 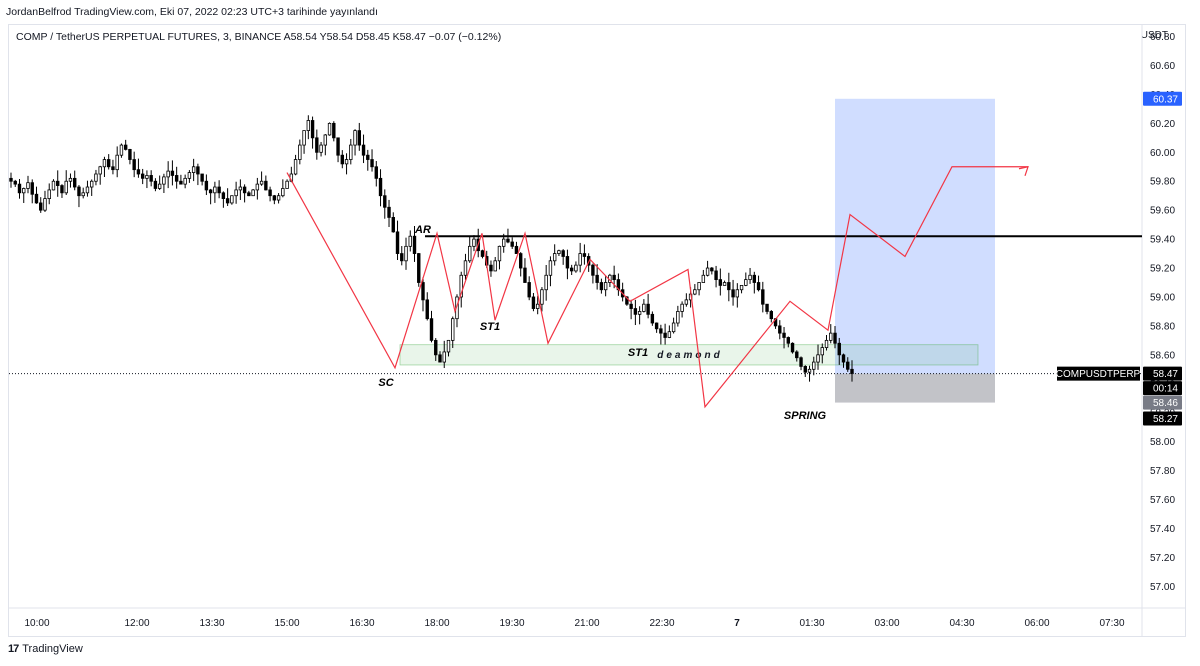 What do you see at coordinates (1165, 419) in the screenshot?
I see `price-tag-label: 58.27` at bounding box center [1165, 419].